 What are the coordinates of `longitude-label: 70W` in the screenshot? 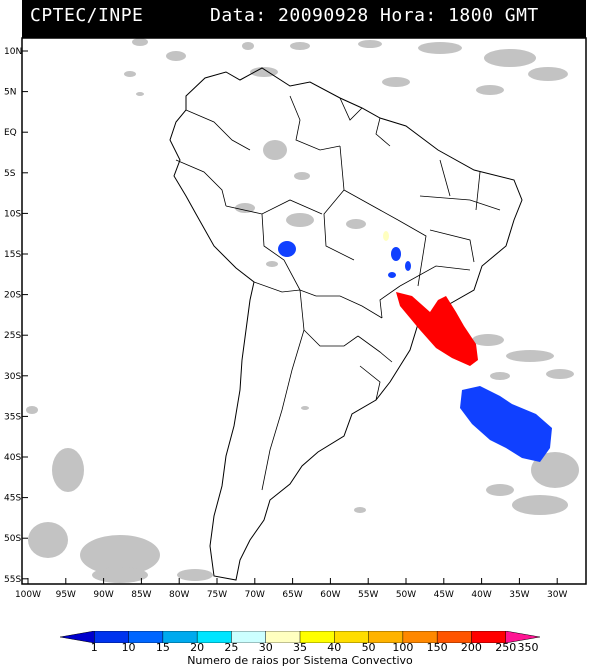 It's located at (255, 595).